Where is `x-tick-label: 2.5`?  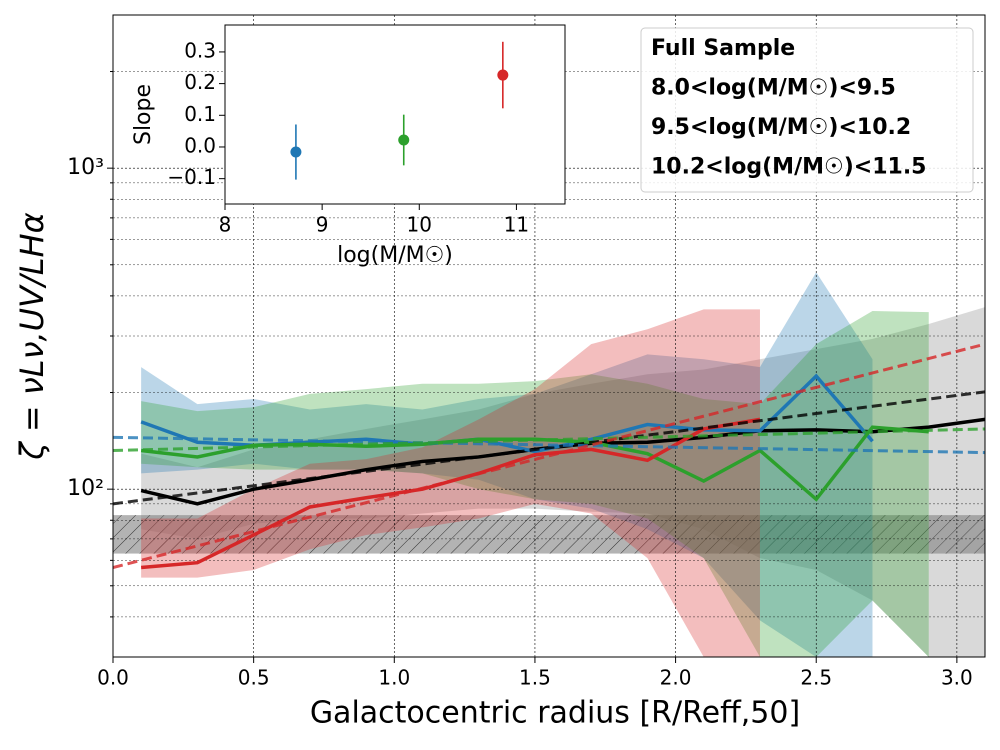
x-tick-label: 2.5 is located at coordinates (816, 678).